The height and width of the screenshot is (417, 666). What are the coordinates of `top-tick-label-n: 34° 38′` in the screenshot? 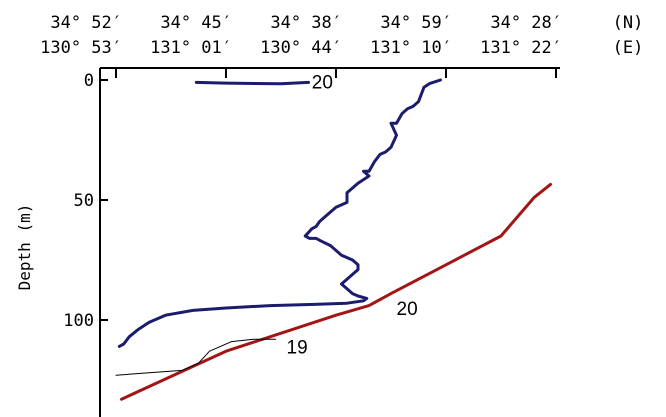 It's located at (306, 23).